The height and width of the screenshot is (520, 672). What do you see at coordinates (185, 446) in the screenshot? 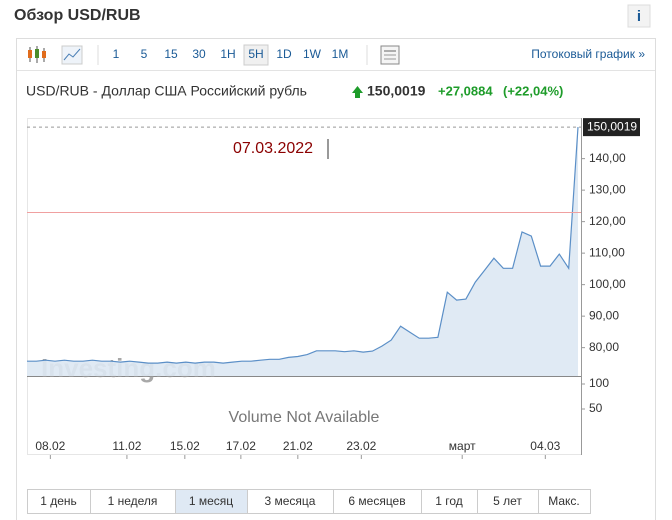
I see `x-tick-label: 15.02` at bounding box center [185, 446].